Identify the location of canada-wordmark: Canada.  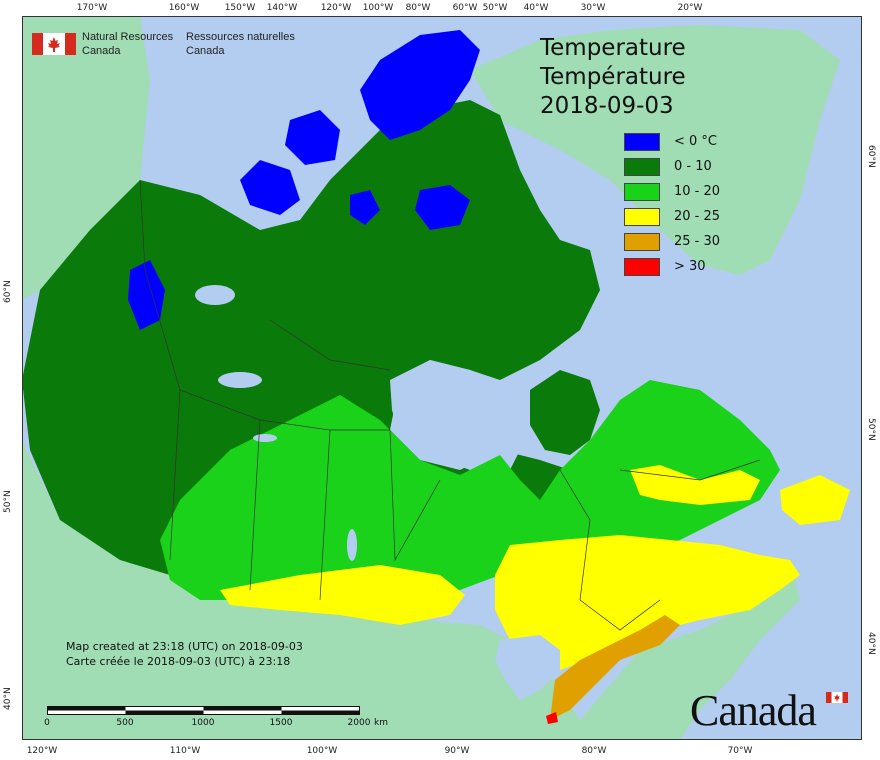
(753, 710).